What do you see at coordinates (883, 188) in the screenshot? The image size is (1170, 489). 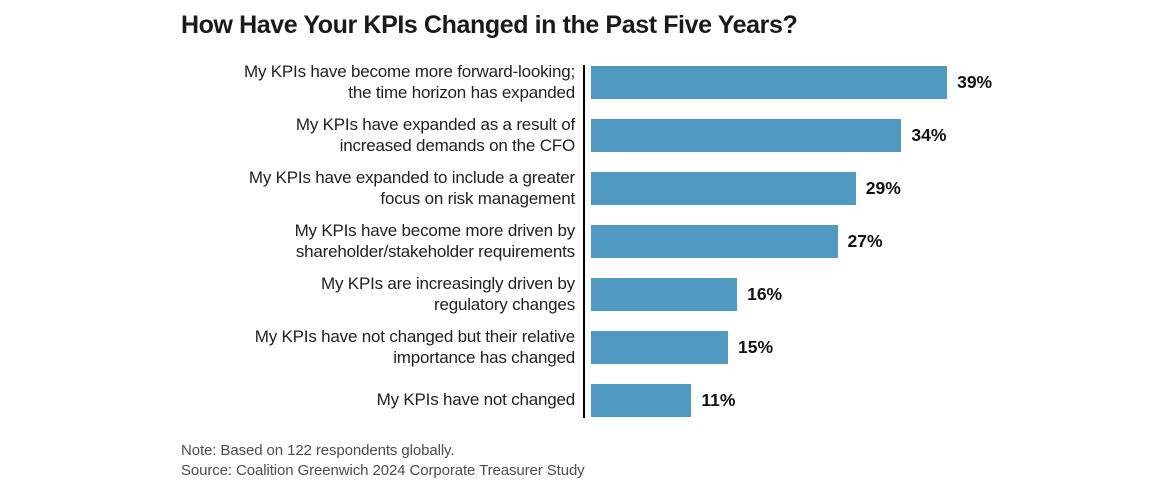 I see `value-label: 29%` at bounding box center [883, 188].